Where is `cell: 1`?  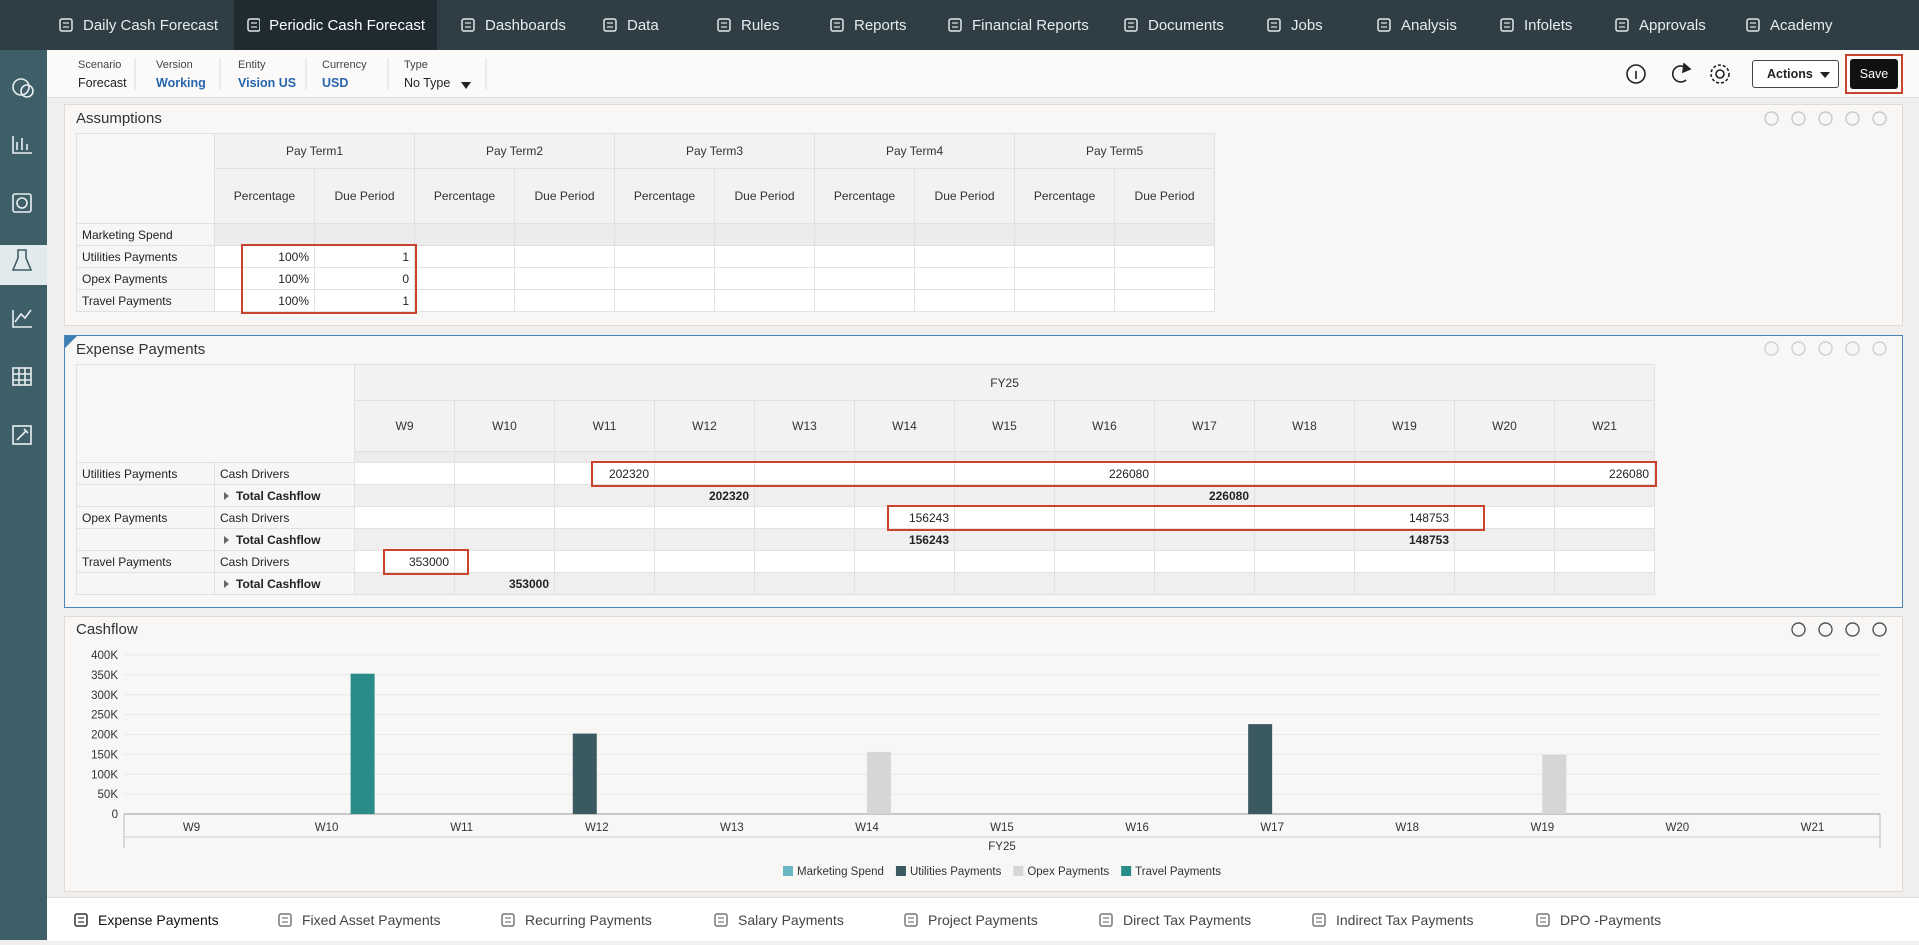
cell: 1 is located at coordinates (364, 256).